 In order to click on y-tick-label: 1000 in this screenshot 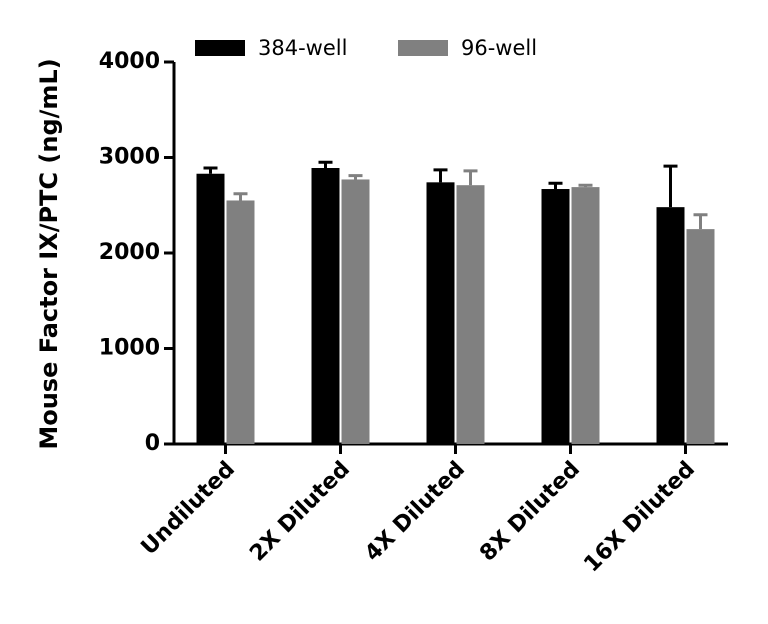, I will do `click(129, 348)`.